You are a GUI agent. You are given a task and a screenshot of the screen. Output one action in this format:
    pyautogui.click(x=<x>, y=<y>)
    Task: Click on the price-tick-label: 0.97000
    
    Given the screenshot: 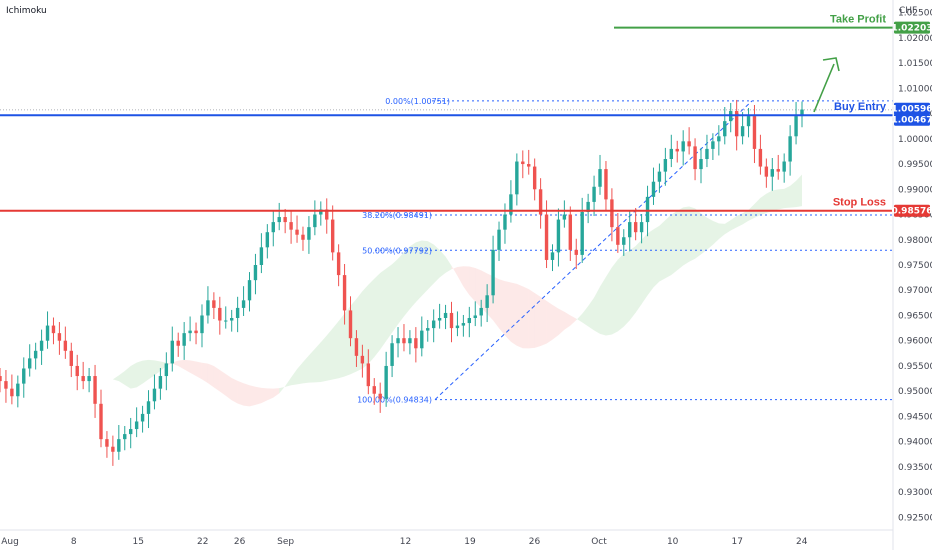 What is the action you would take?
    pyautogui.click(x=915, y=291)
    